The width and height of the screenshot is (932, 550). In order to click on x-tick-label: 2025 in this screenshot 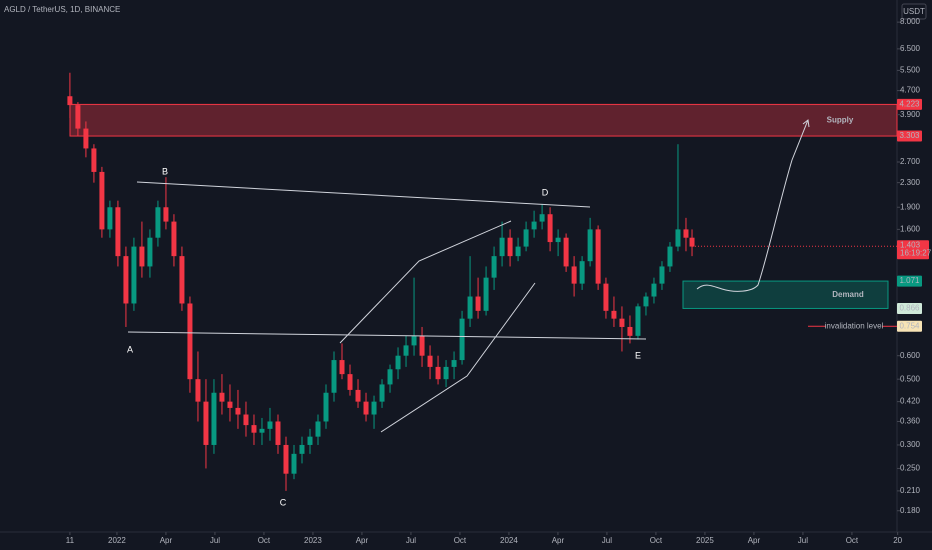, I will do `click(705, 540)`.